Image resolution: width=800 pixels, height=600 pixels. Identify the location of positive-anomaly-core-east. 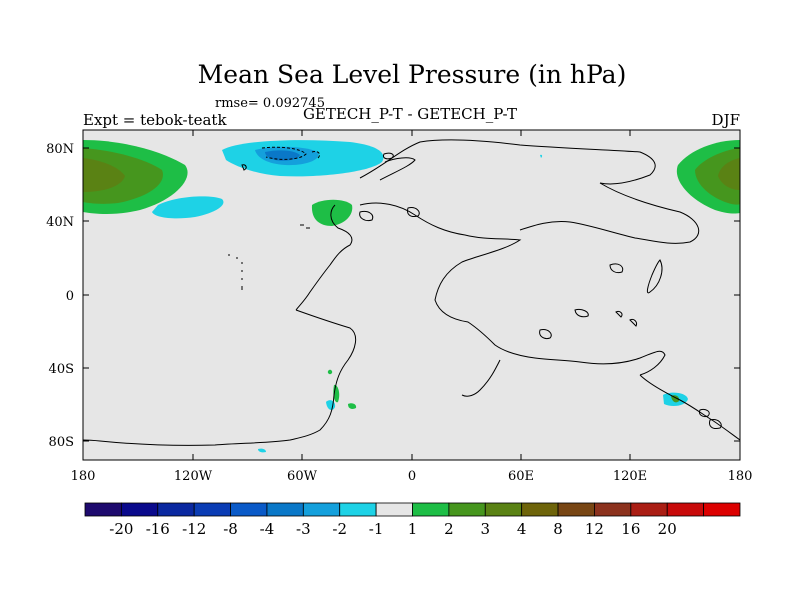
(717, 176).